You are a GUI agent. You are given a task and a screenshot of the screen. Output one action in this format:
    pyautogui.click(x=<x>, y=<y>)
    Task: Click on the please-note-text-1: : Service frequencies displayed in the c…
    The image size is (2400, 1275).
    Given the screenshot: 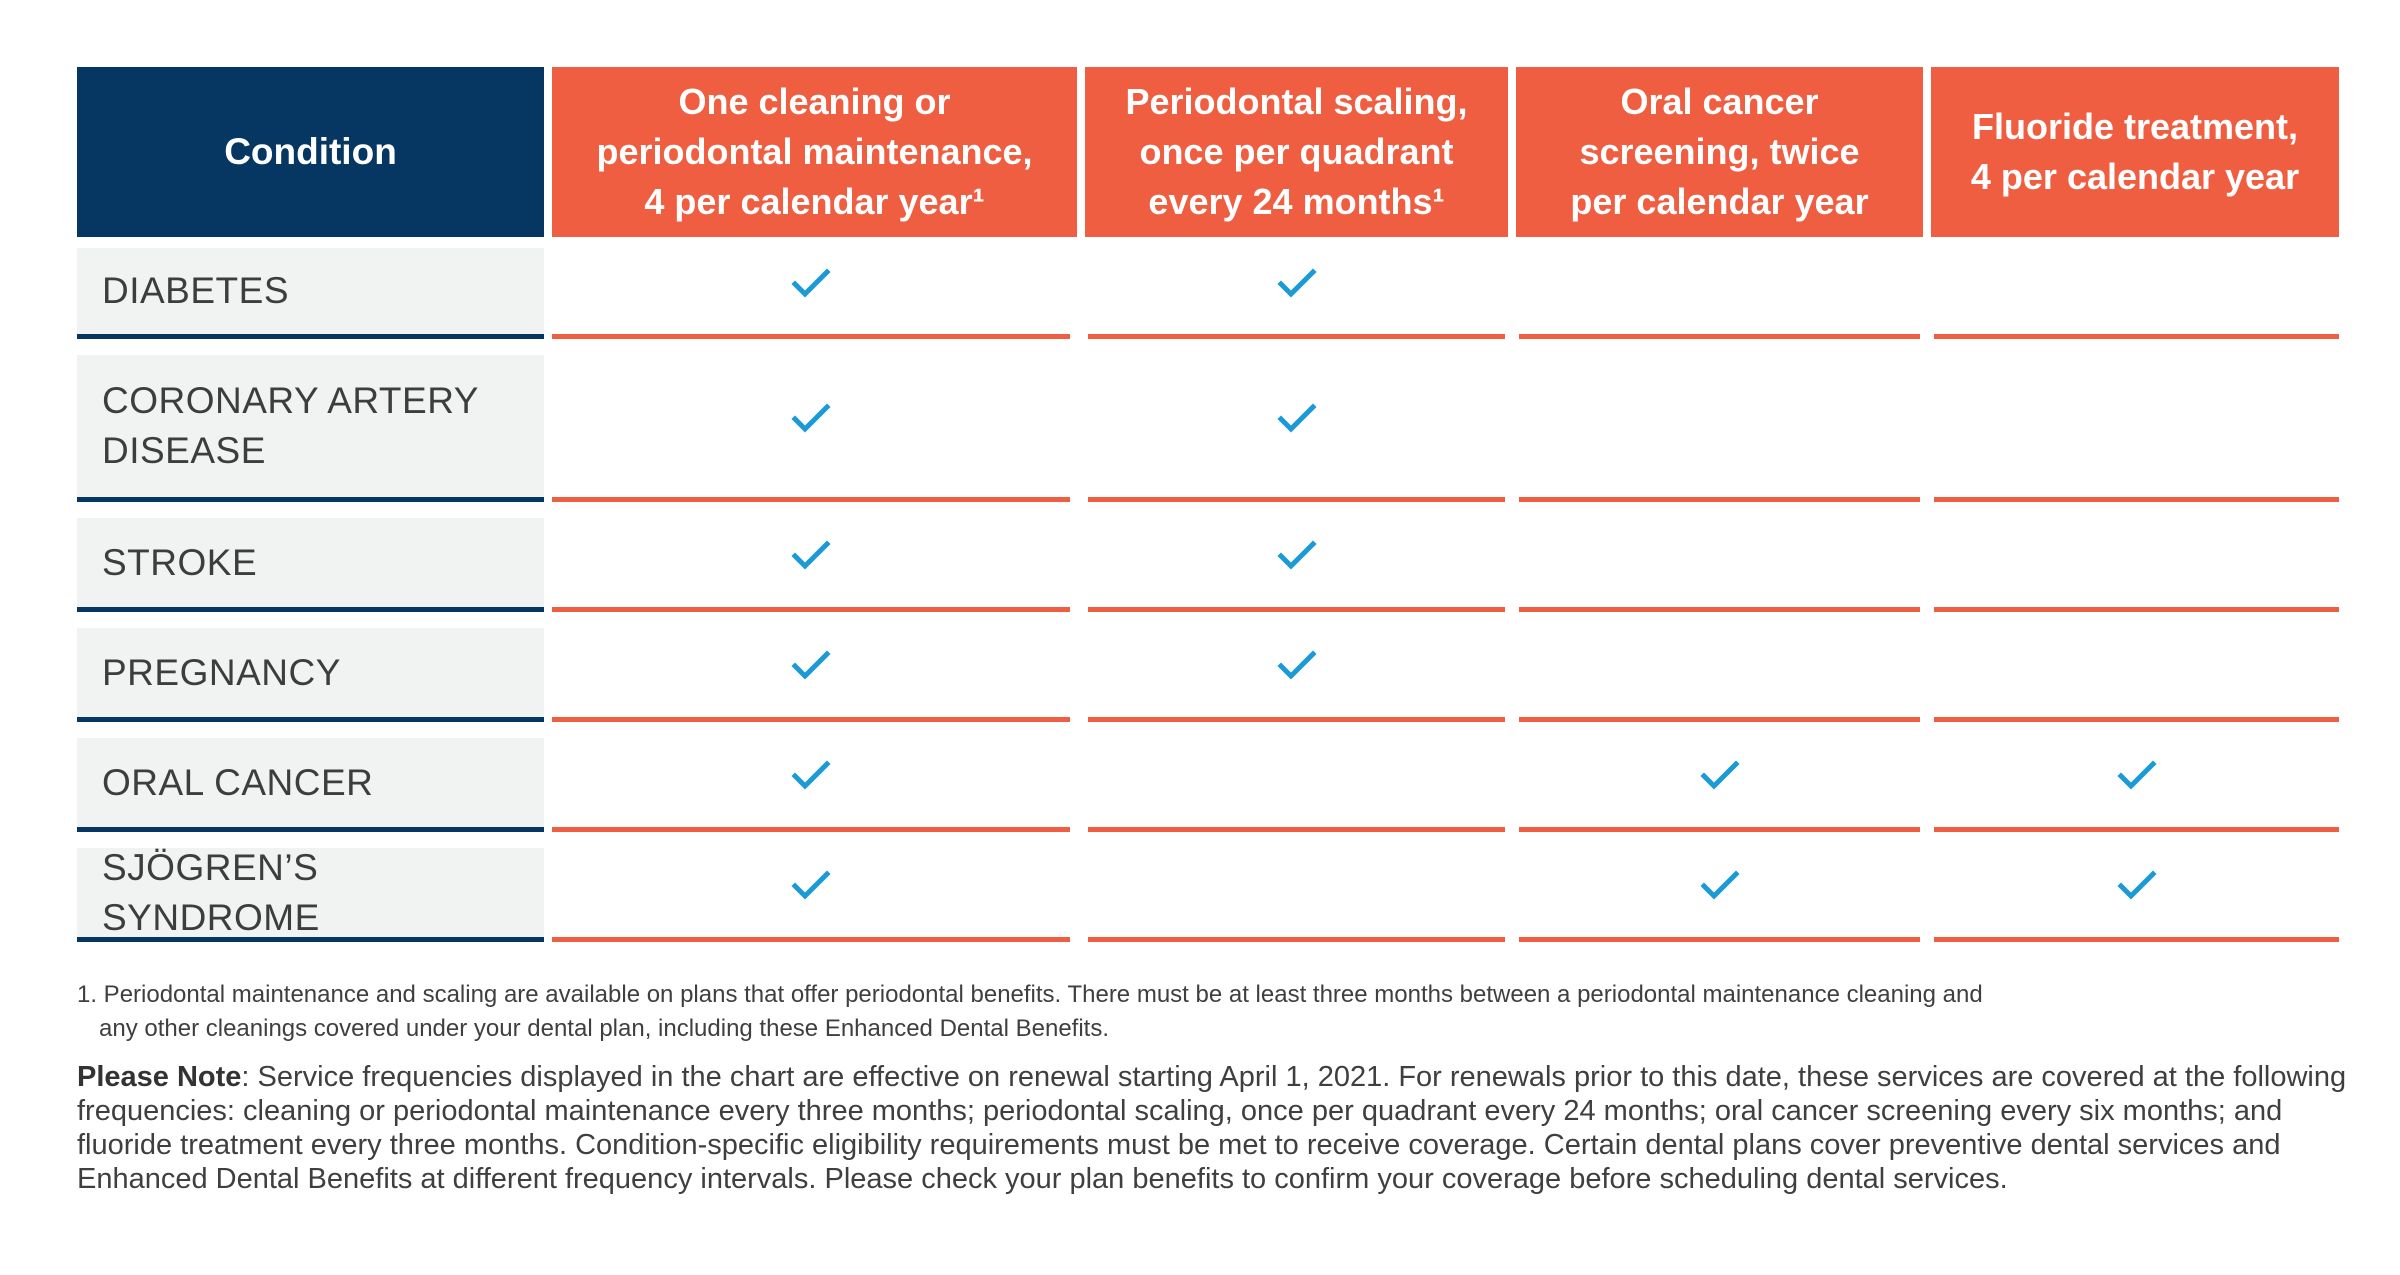 What is the action you would take?
    pyautogui.click(x=1294, y=1077)
    